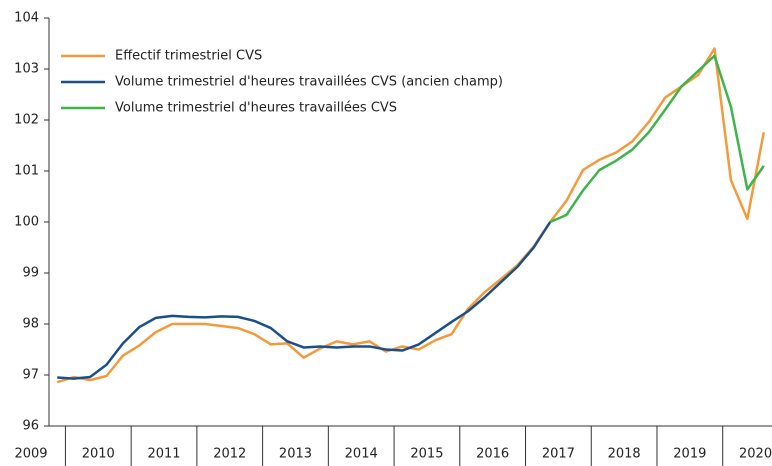  Describe the element at coordinates (163, 454) in the screenshot. I see `x-tick-label: 2011` at that location.